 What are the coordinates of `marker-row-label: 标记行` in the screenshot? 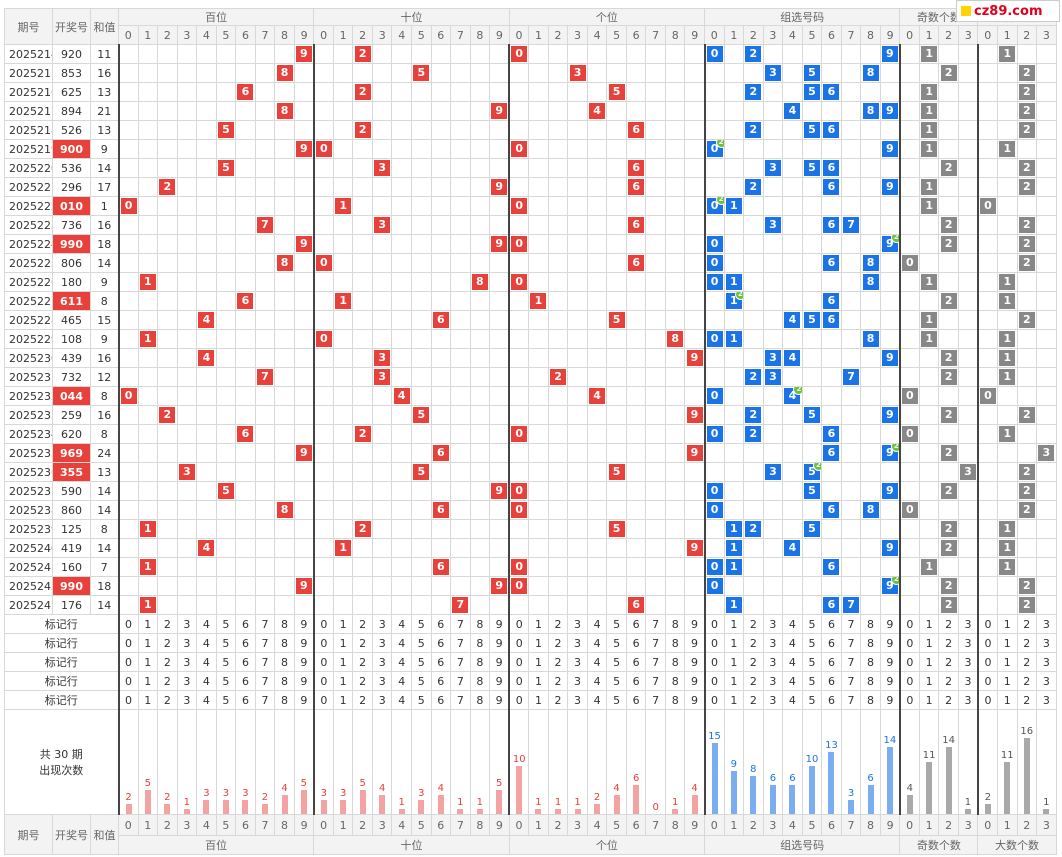 It's located at (61, 681).